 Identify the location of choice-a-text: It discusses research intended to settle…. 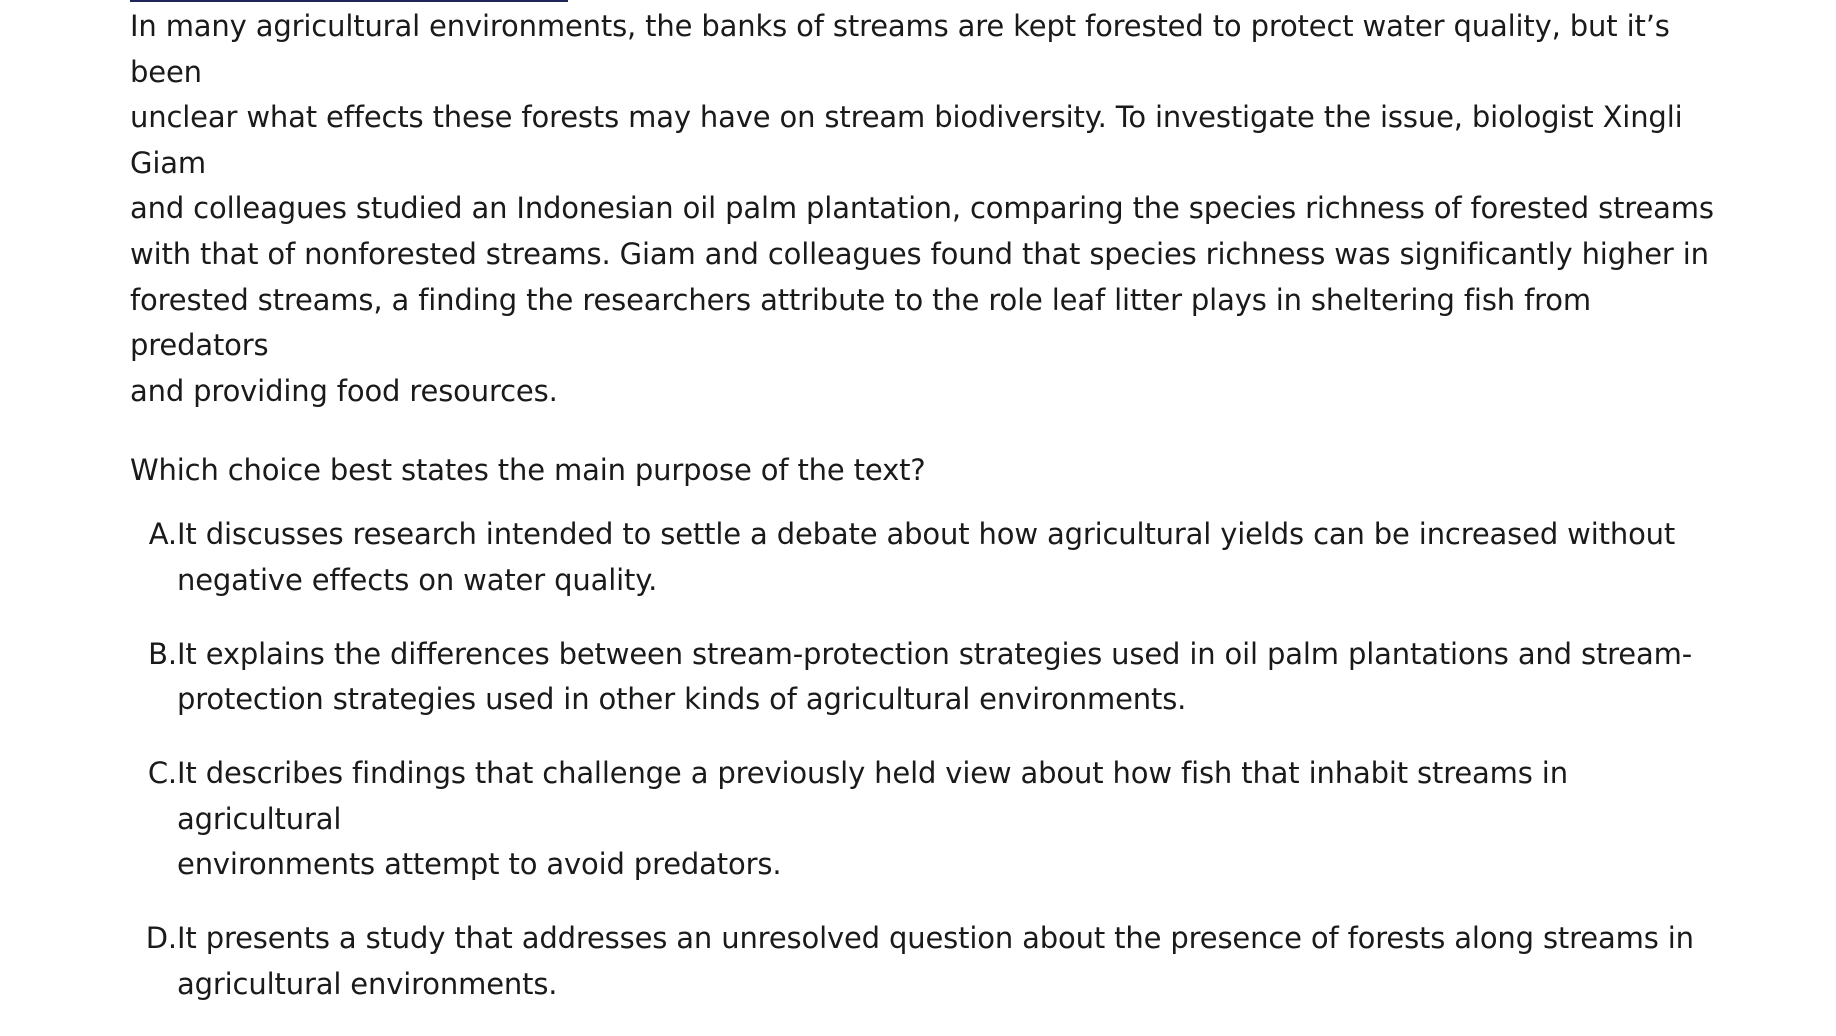
(926, 556).